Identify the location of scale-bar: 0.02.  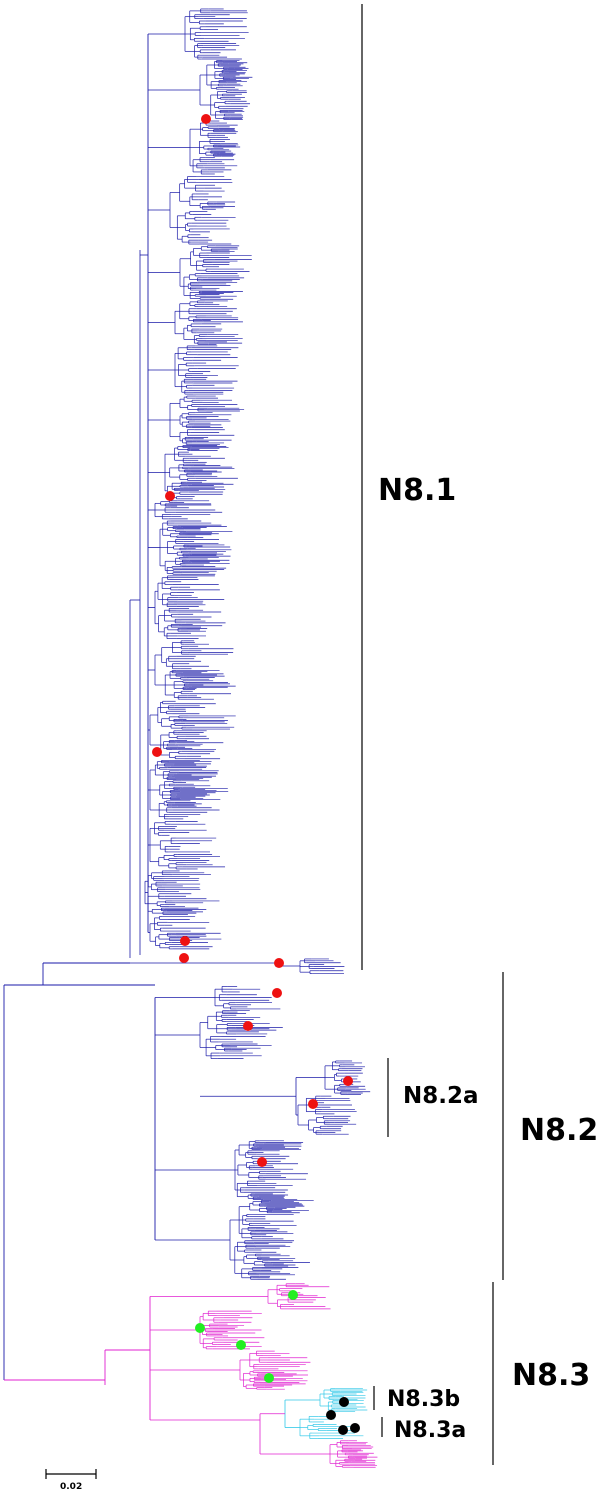
(71, 1480).